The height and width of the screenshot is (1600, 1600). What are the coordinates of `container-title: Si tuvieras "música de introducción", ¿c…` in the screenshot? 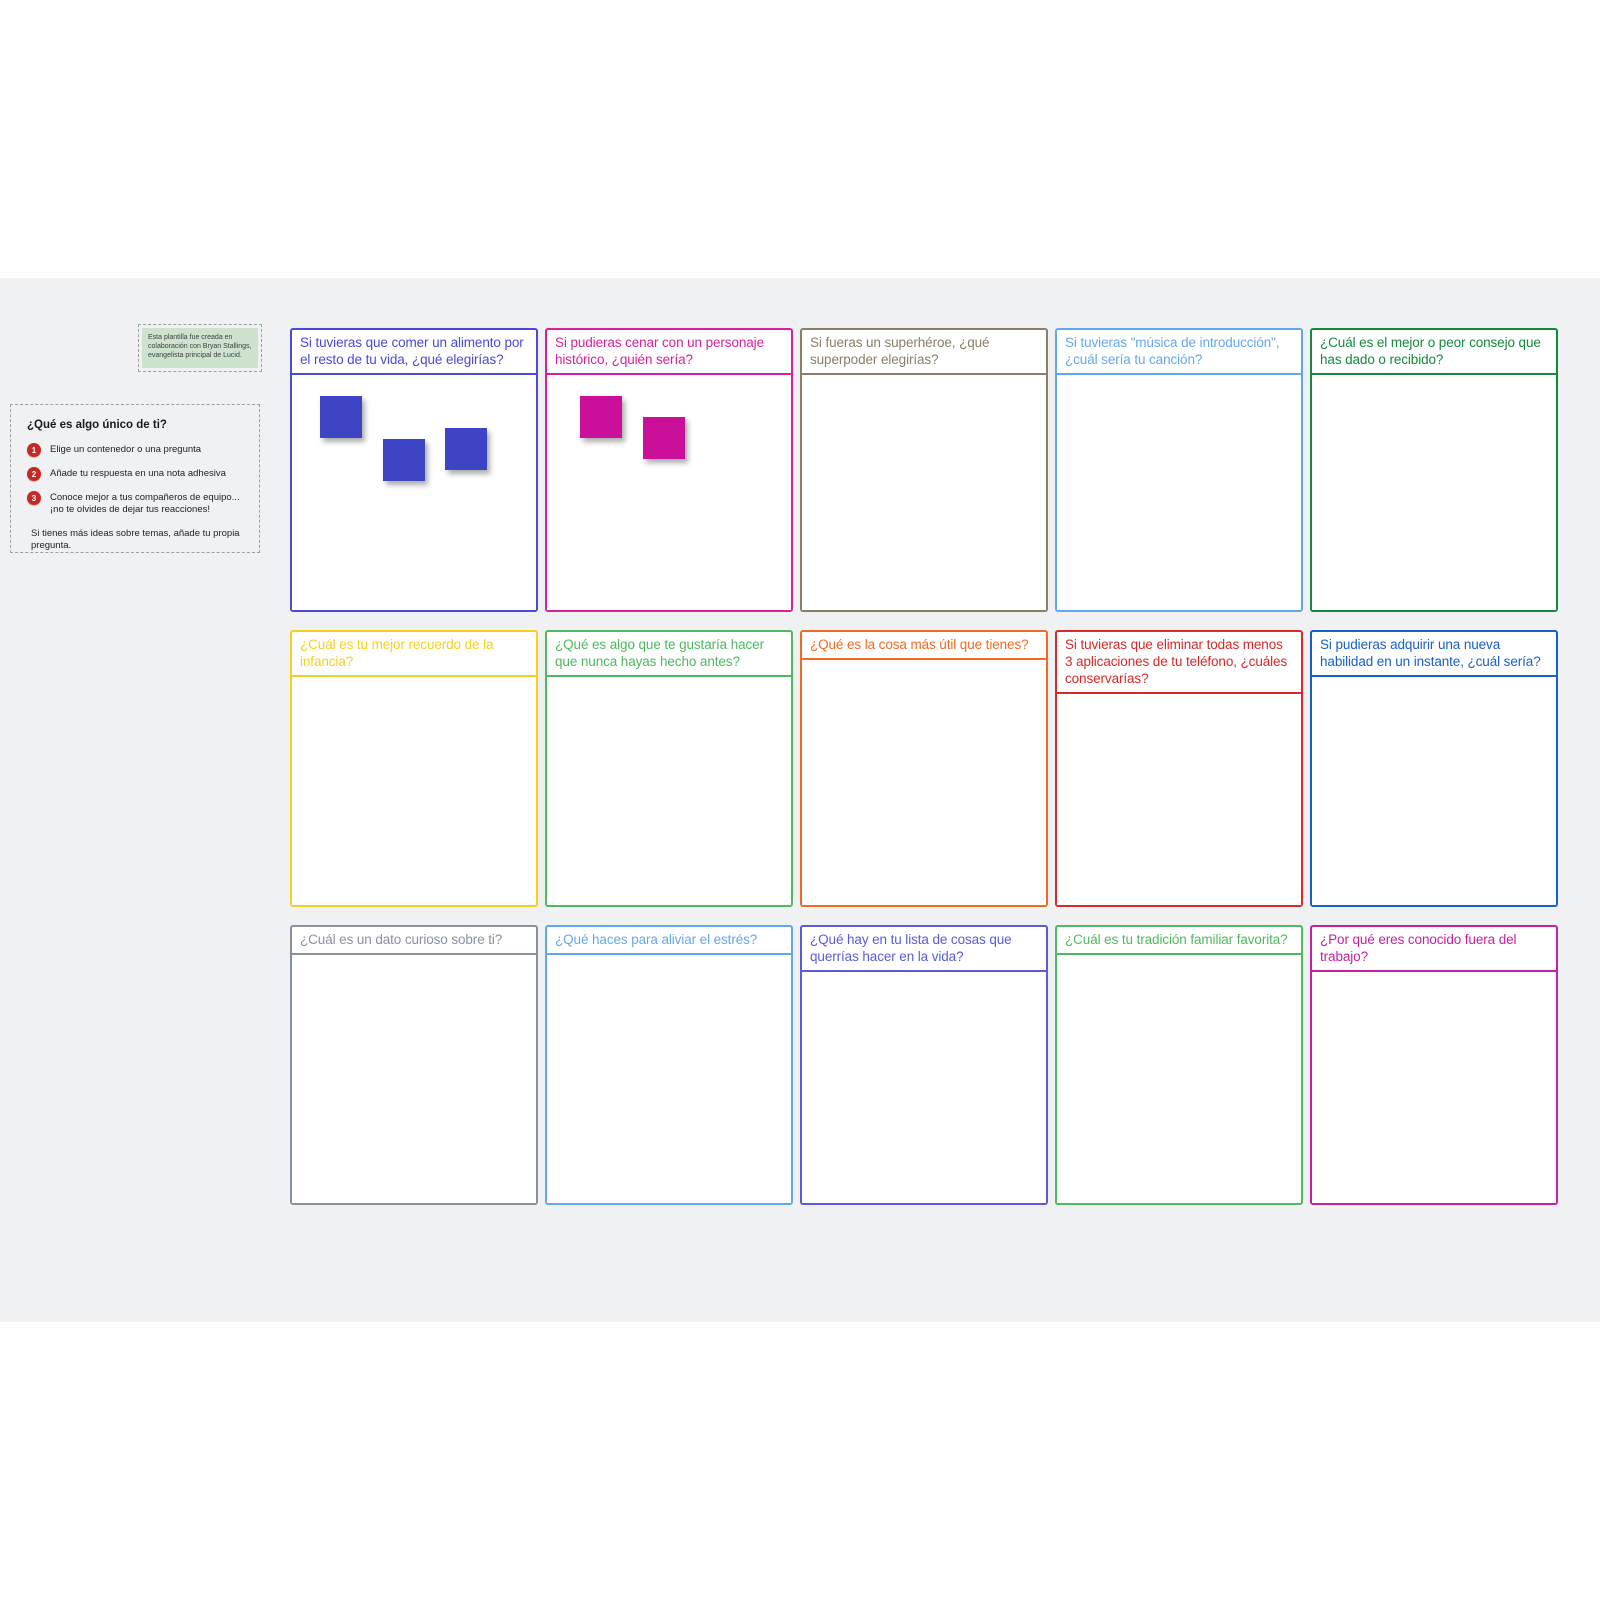 It's located at (1172, 351).